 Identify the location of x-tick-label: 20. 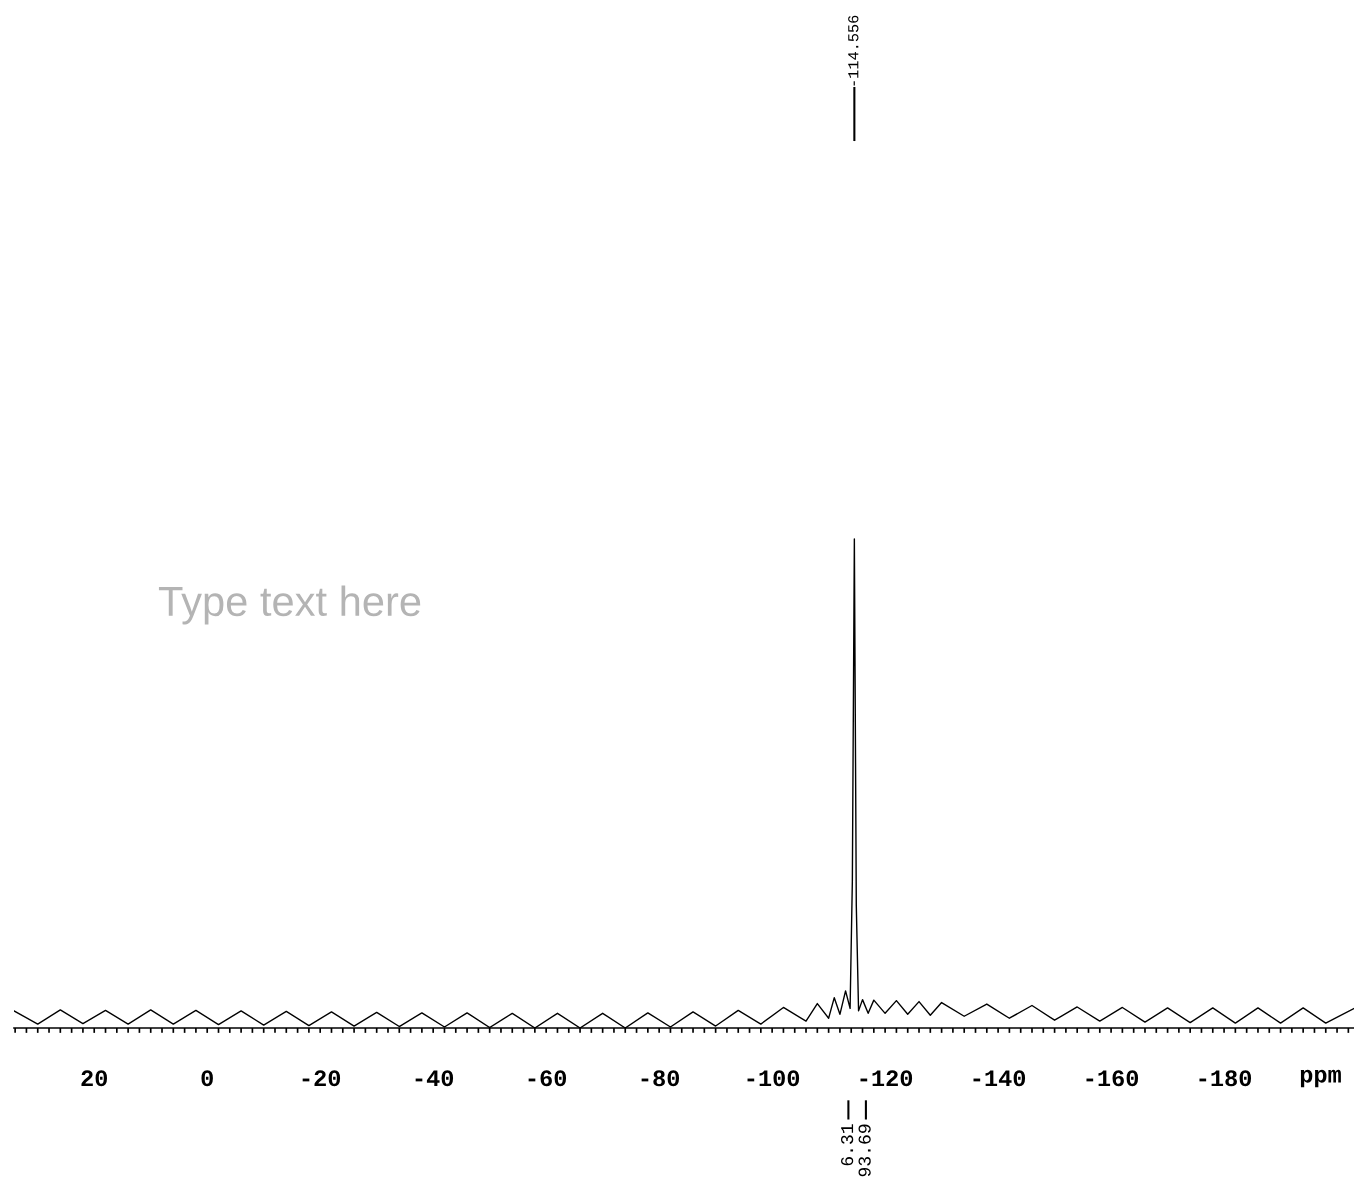
(94, 1078).